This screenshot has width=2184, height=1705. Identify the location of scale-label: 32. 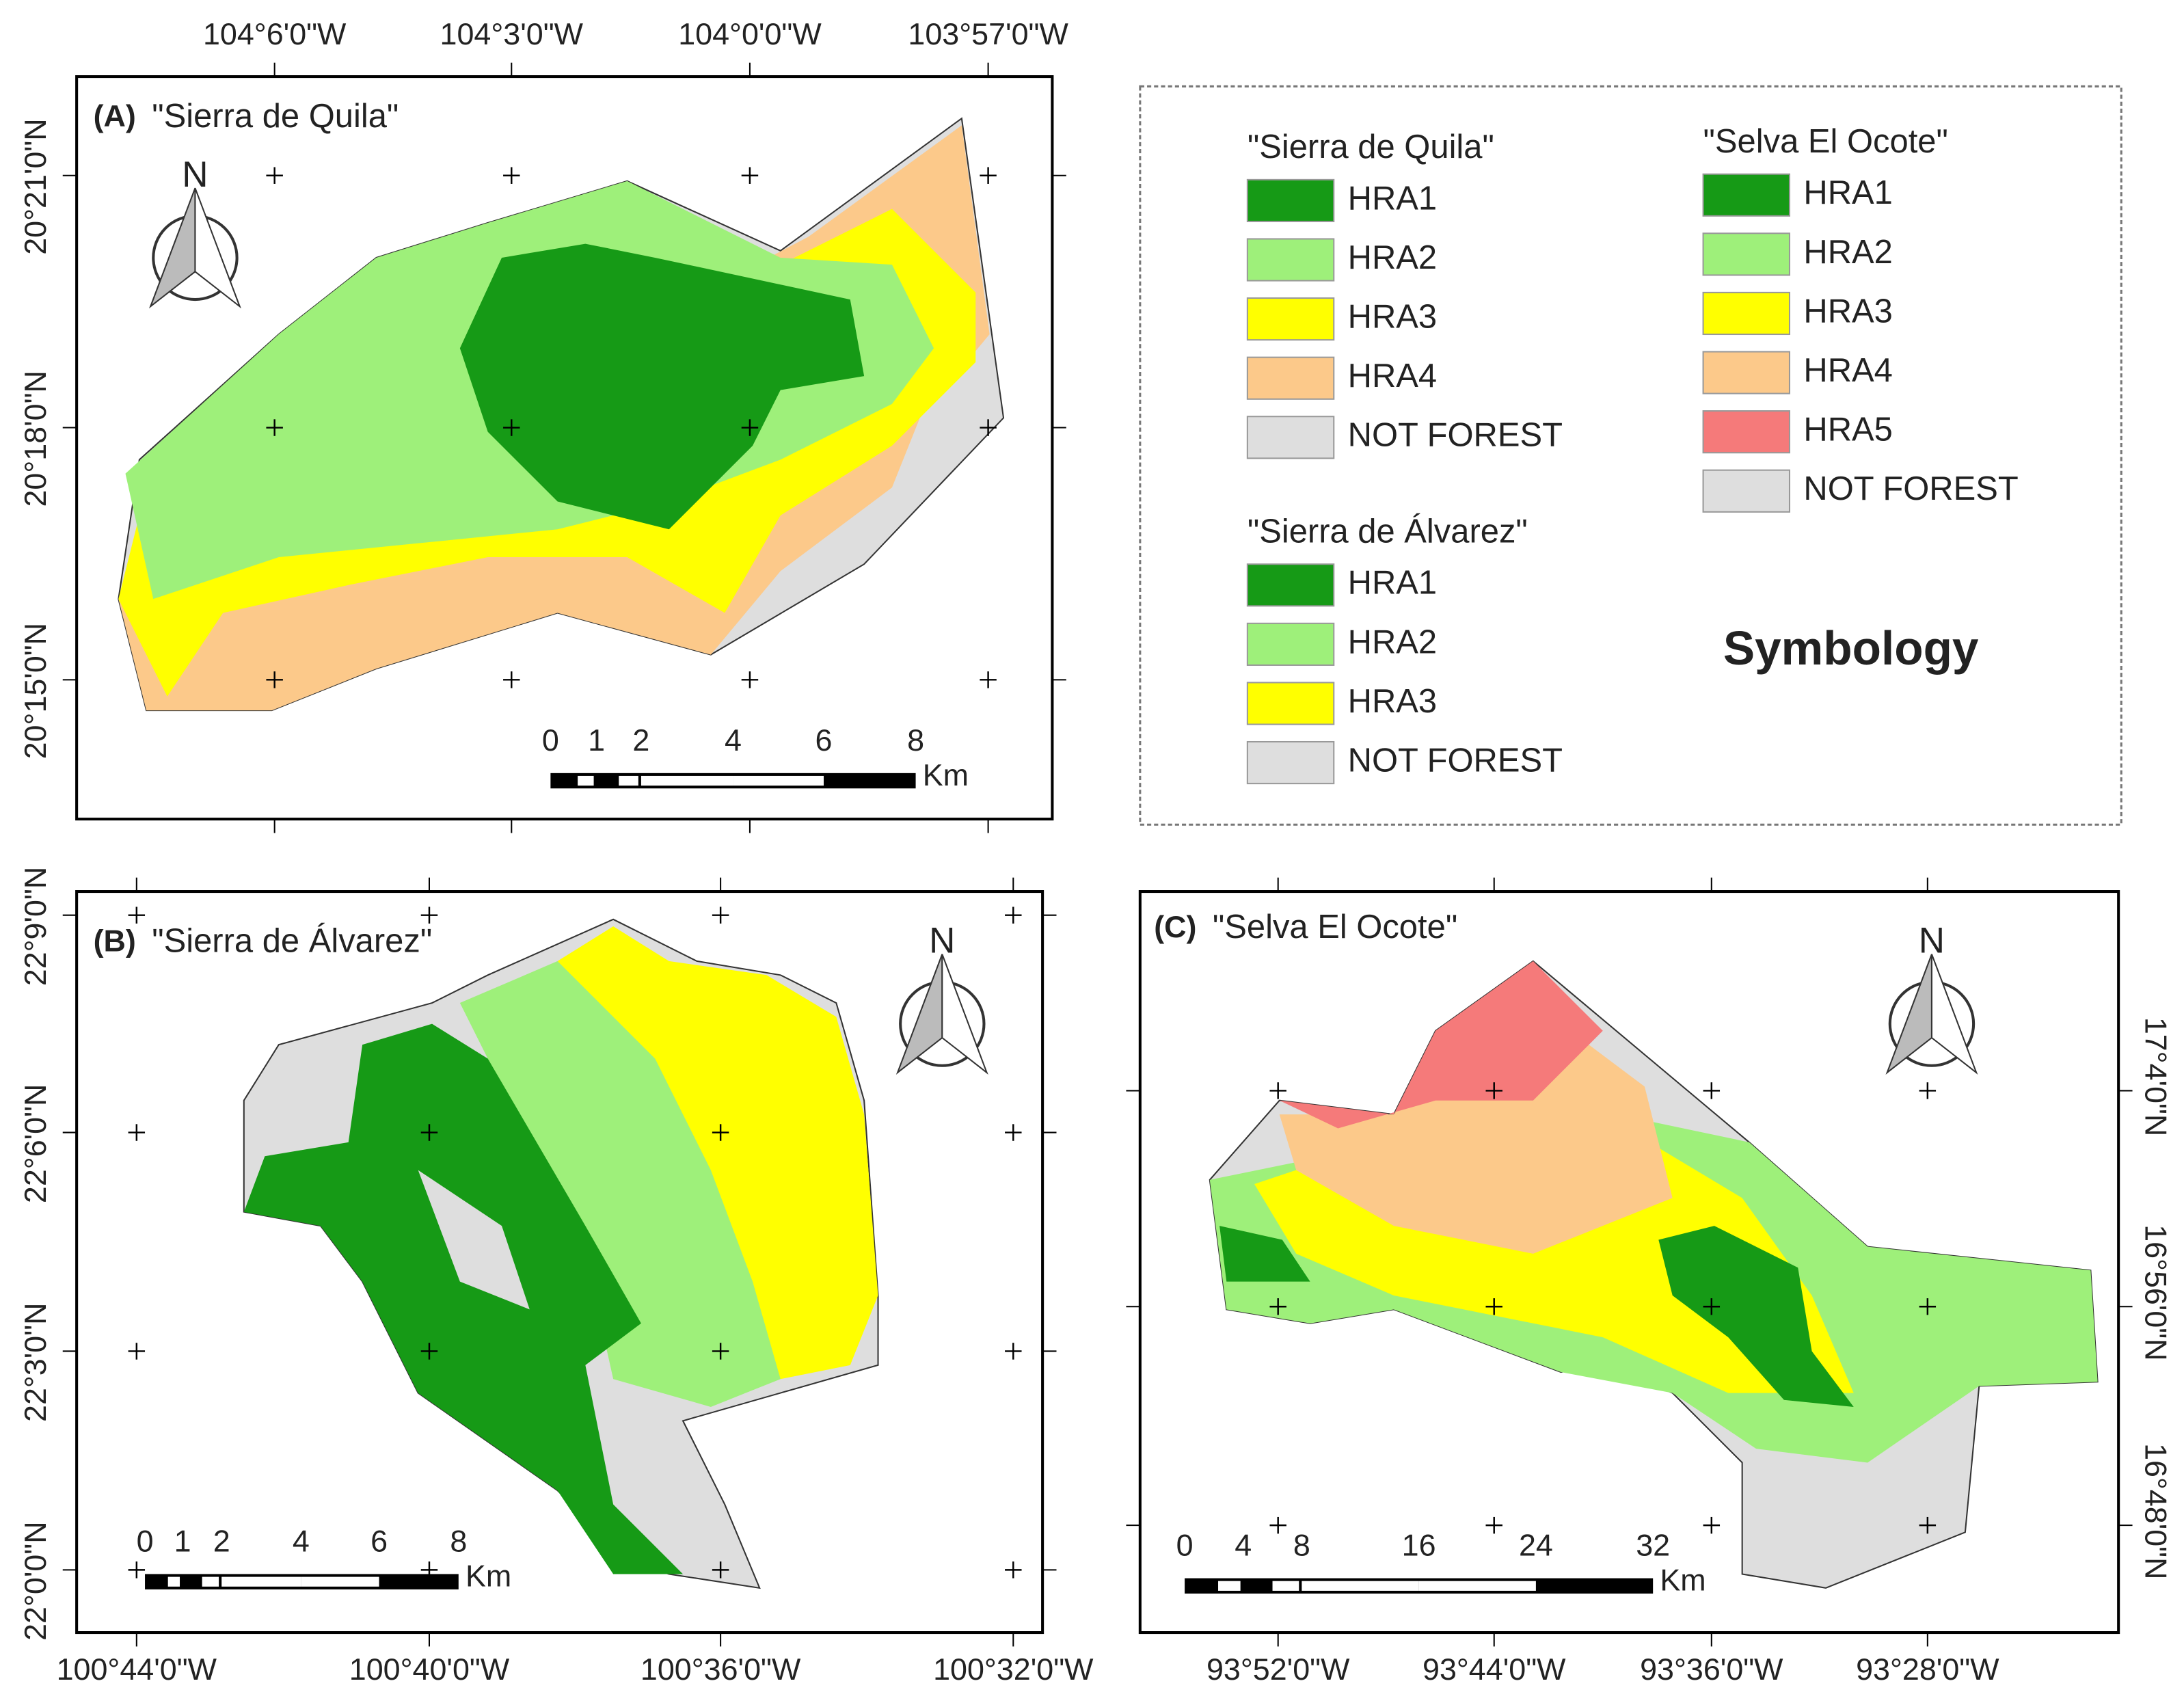
(1653, 1545).